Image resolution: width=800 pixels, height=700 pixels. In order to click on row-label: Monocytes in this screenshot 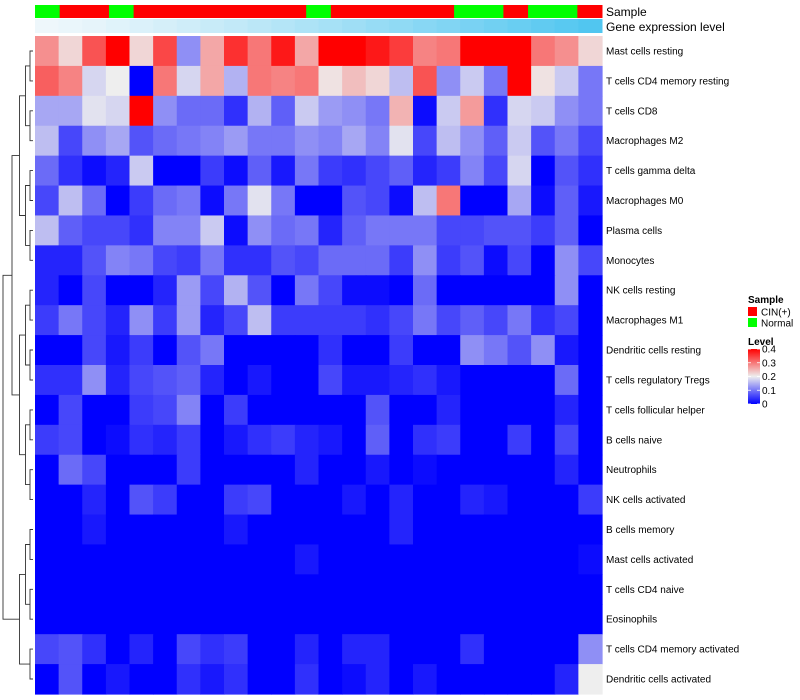, I will do `click(630, 261)`.